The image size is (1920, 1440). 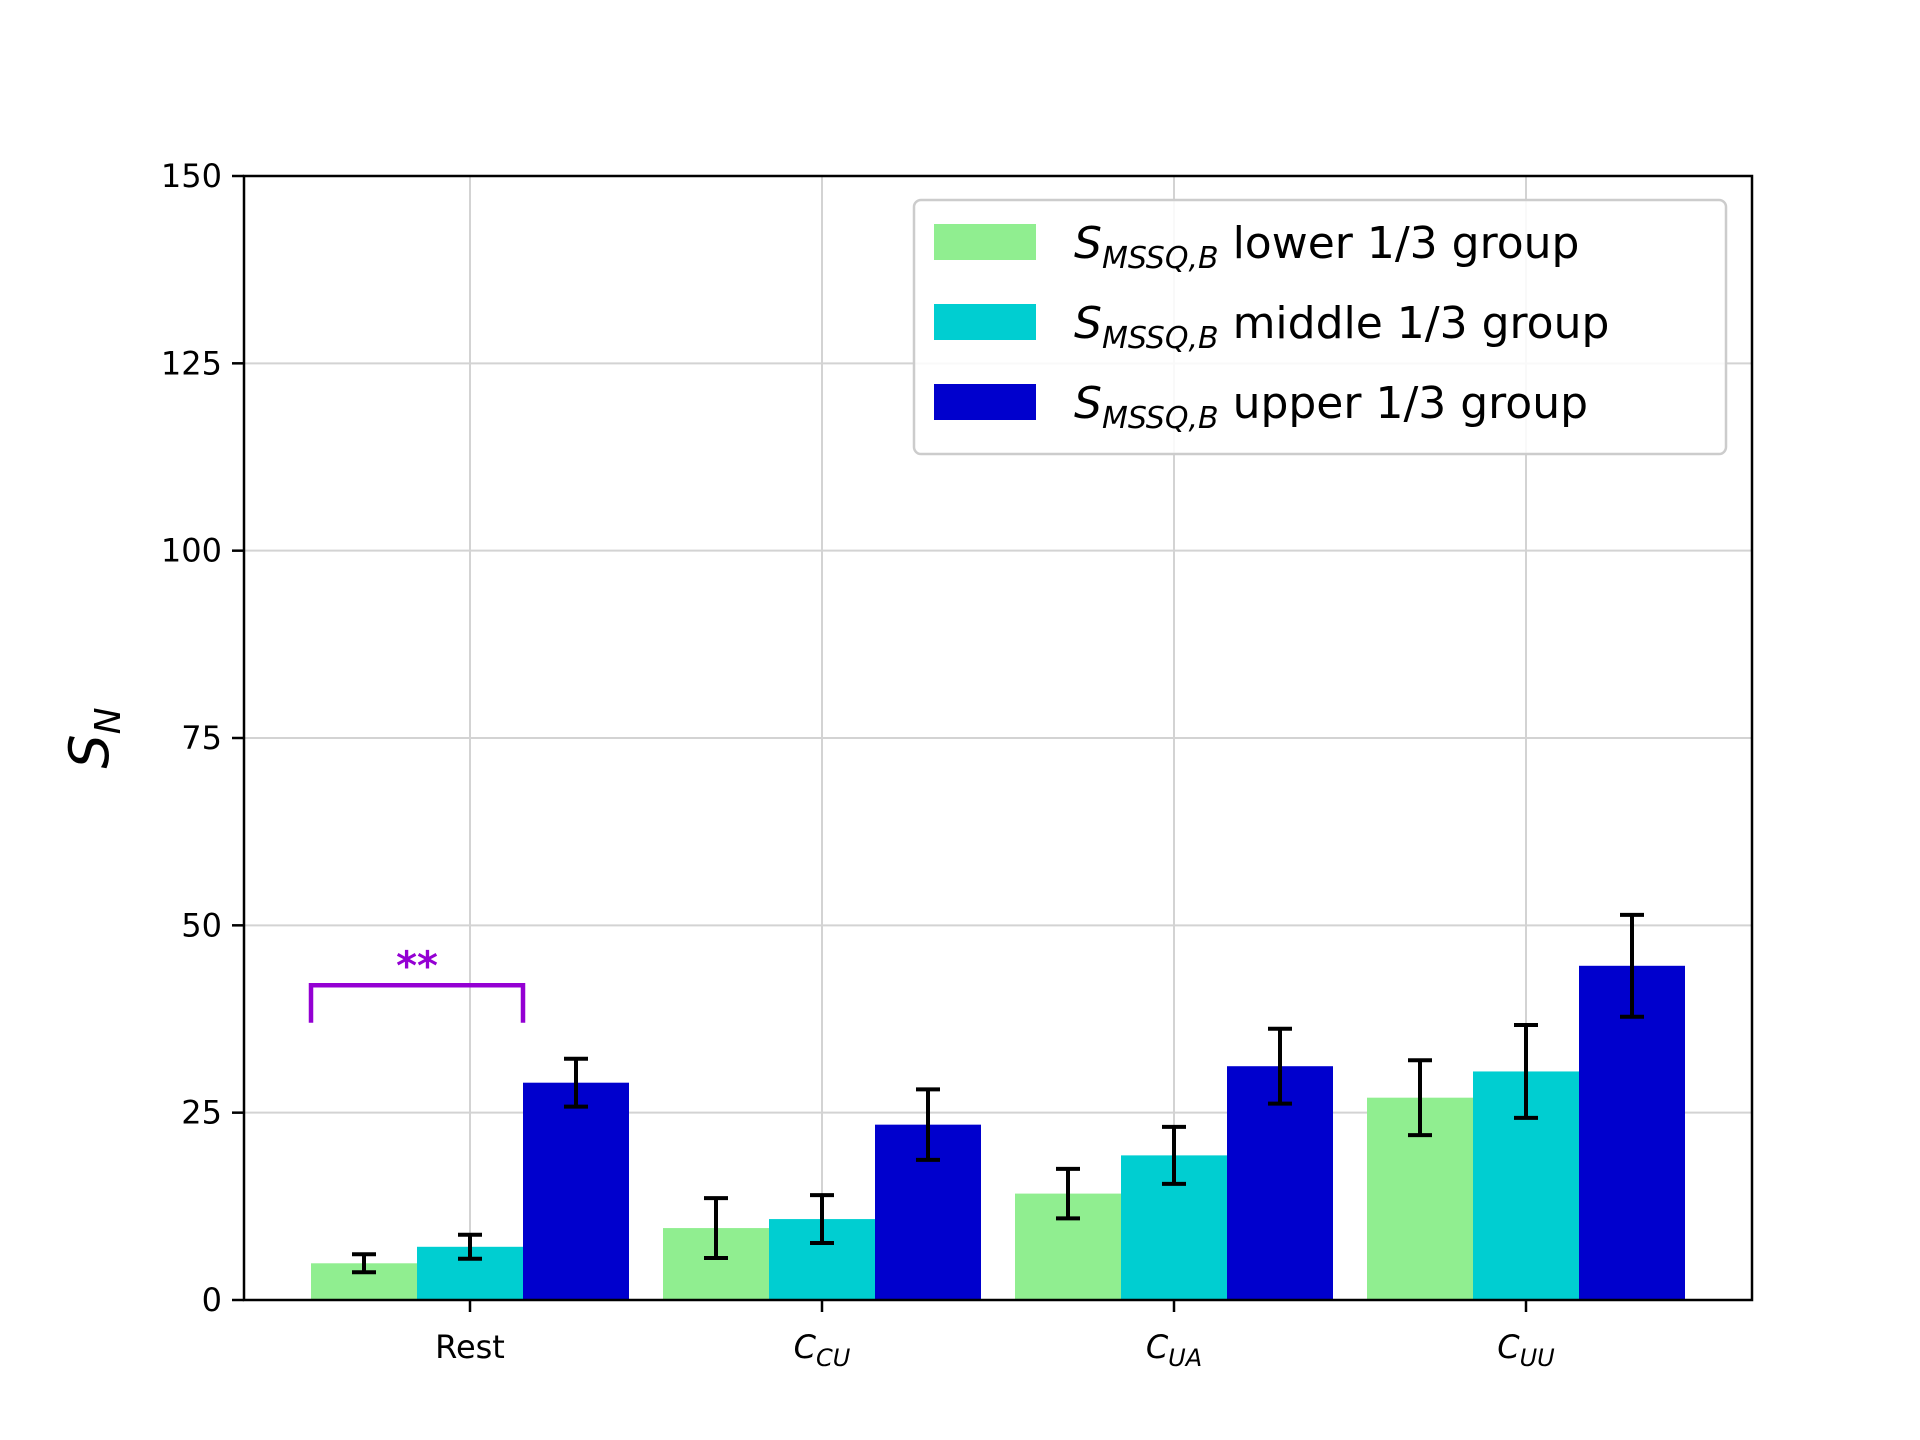 I want to click on significance-annotation: **, so click(x=417, y=983).